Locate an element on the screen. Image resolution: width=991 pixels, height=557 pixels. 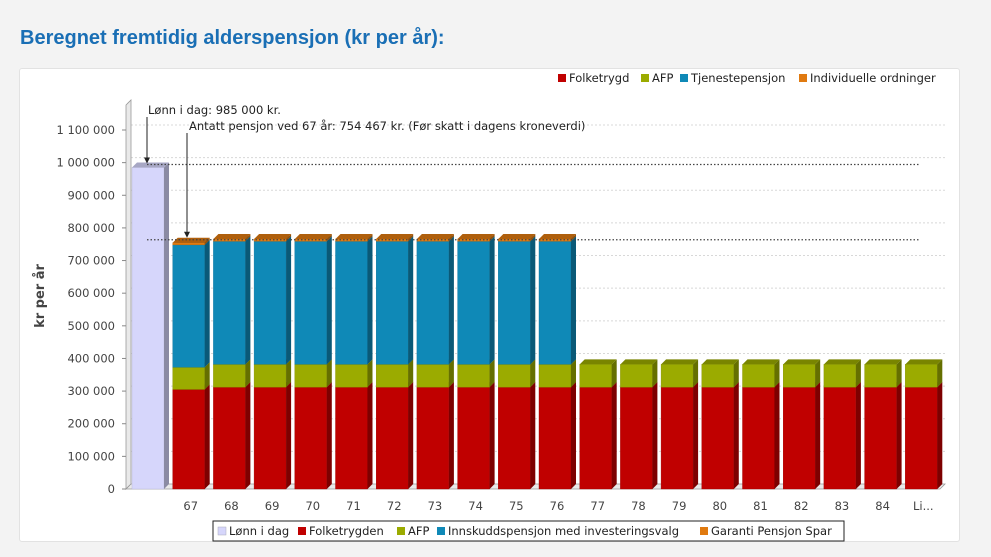
bottom-legend-item: Garanti Pensjon Spar is located at coordinates (766, 531).